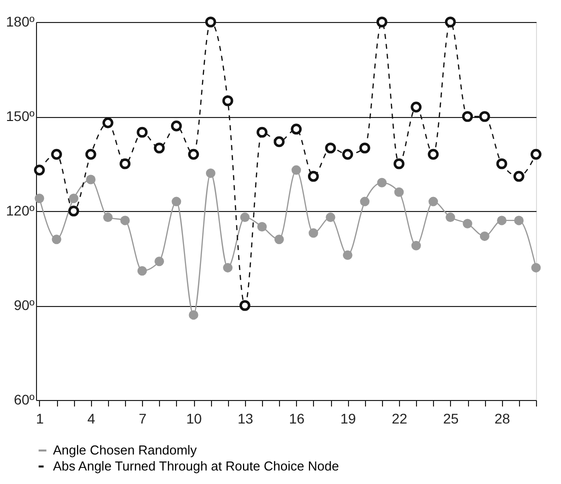  What do you see at coordinates (142, 418) in the screenshot?
I see `x-tick-label: 7` at bounding box center [142, 418].